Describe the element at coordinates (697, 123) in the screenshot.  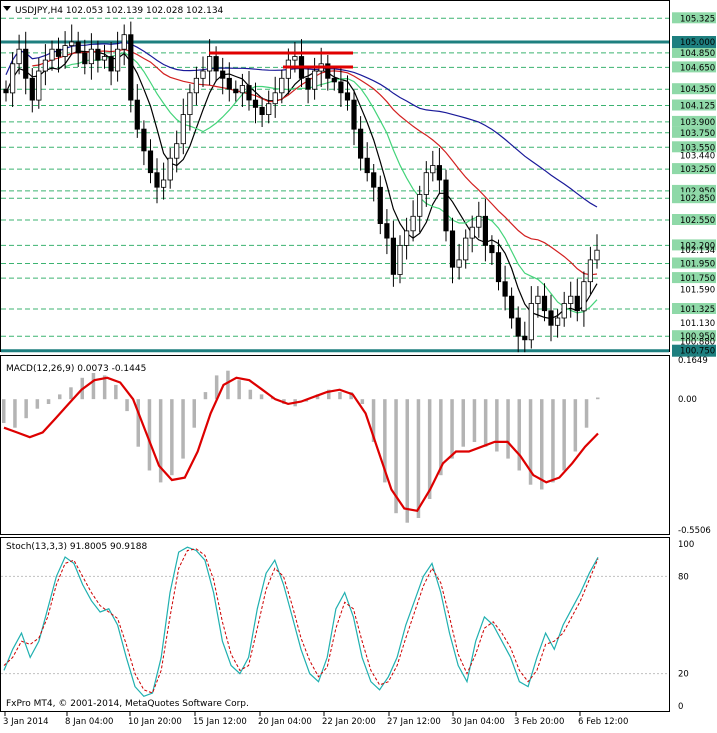
I see `price-scale-label: 103.900` at that location.